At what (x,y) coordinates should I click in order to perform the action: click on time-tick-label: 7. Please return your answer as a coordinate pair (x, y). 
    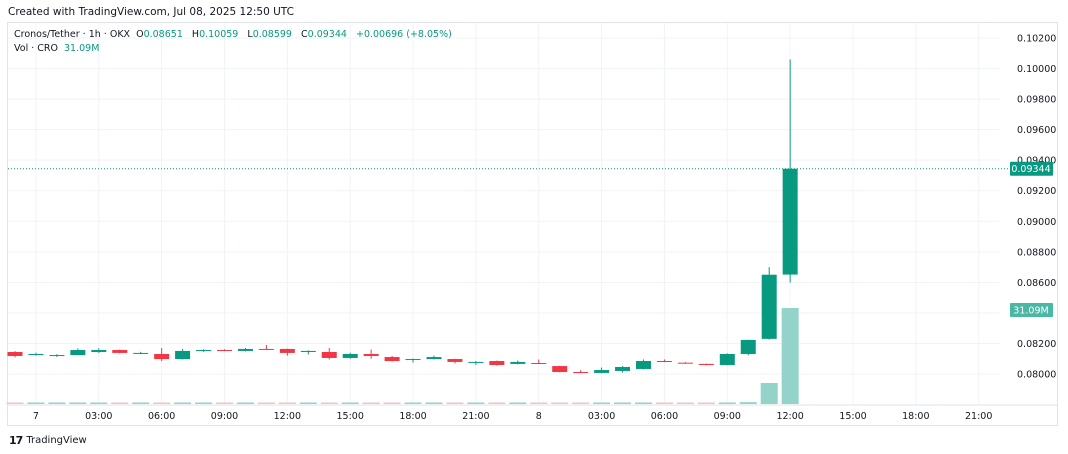
    Looking at the image, I should click on (36, 416).